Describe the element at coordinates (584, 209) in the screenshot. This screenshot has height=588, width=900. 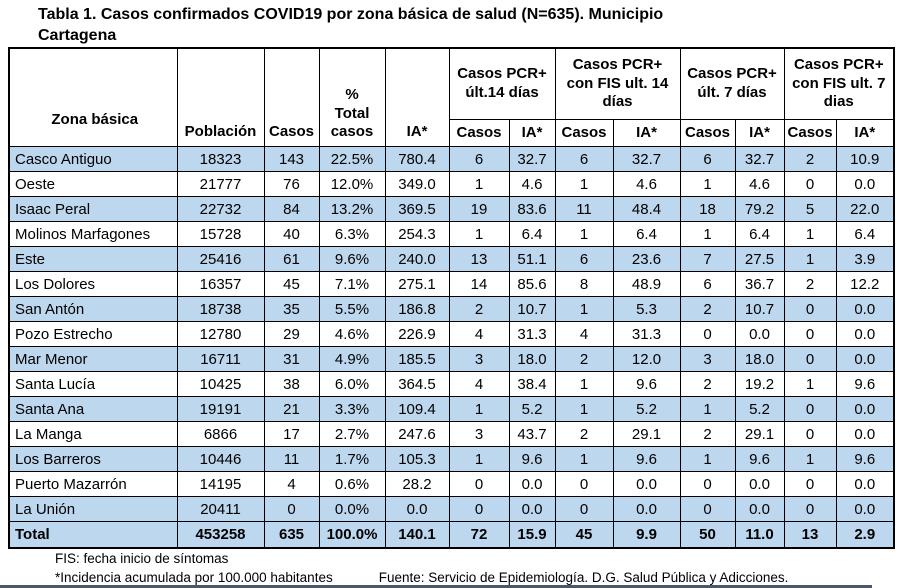
I see `cell-value: 11` at that location.